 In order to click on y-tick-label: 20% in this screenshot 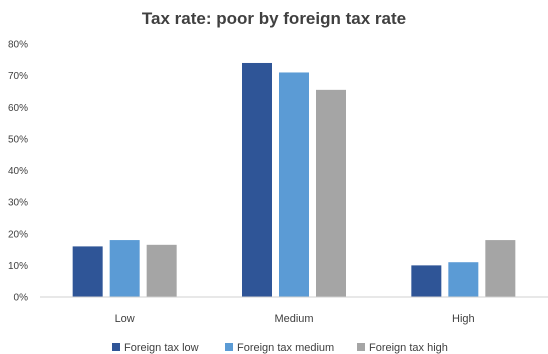, I will do `click(18, 234)`.